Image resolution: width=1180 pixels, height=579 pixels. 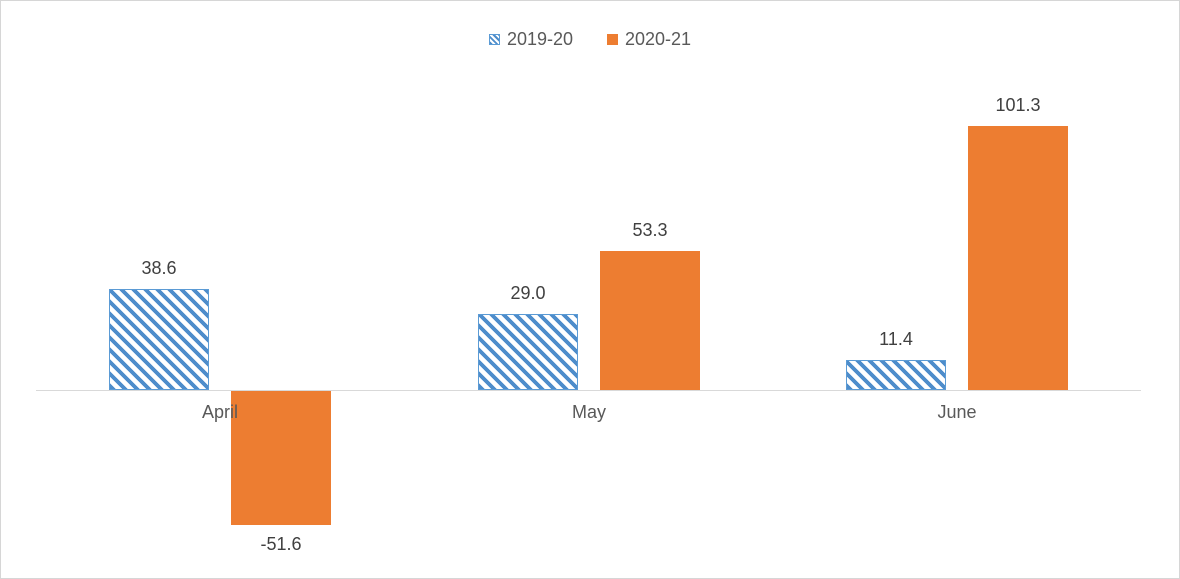 I want to click on data-label-2020-21-april: -51.6, so click(x=281, y=544).